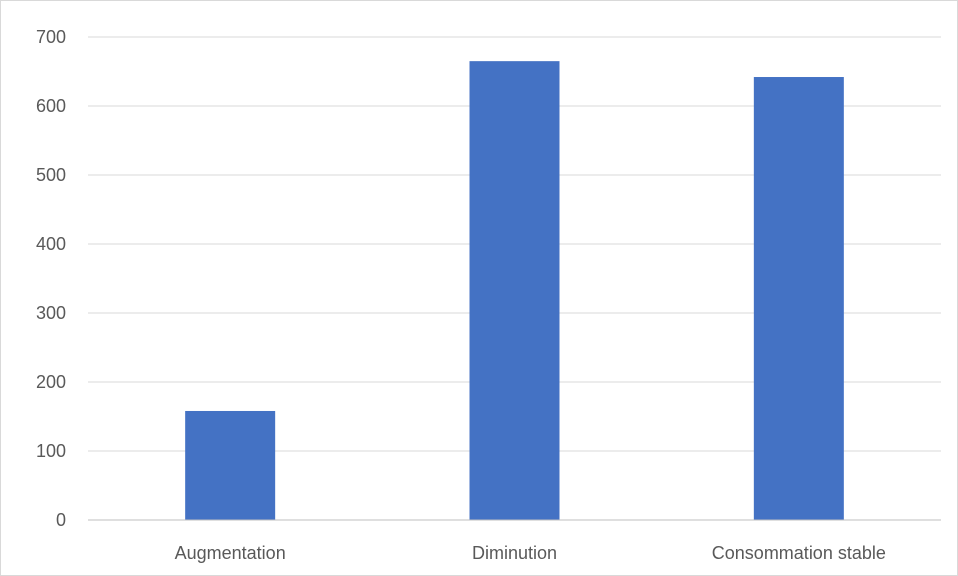  What do you see at coordinates (61, 520) in the screenshot?
I see `y-tick-label: 0` at bounding box center [61, 520].